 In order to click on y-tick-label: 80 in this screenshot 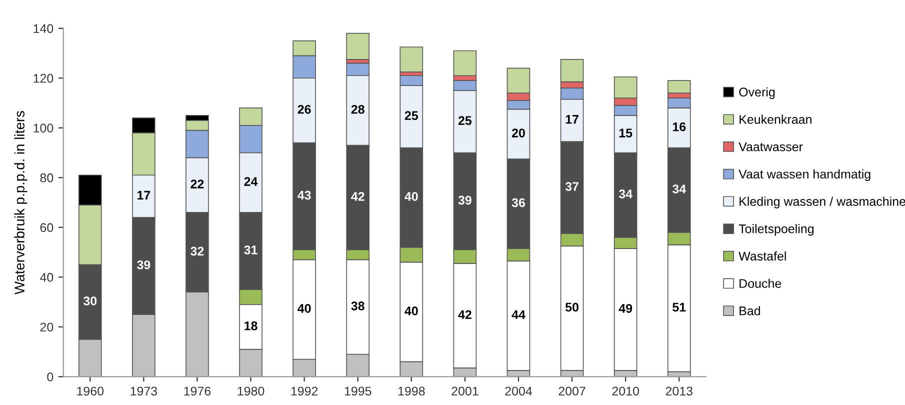, I will do `click(47, 177)`.